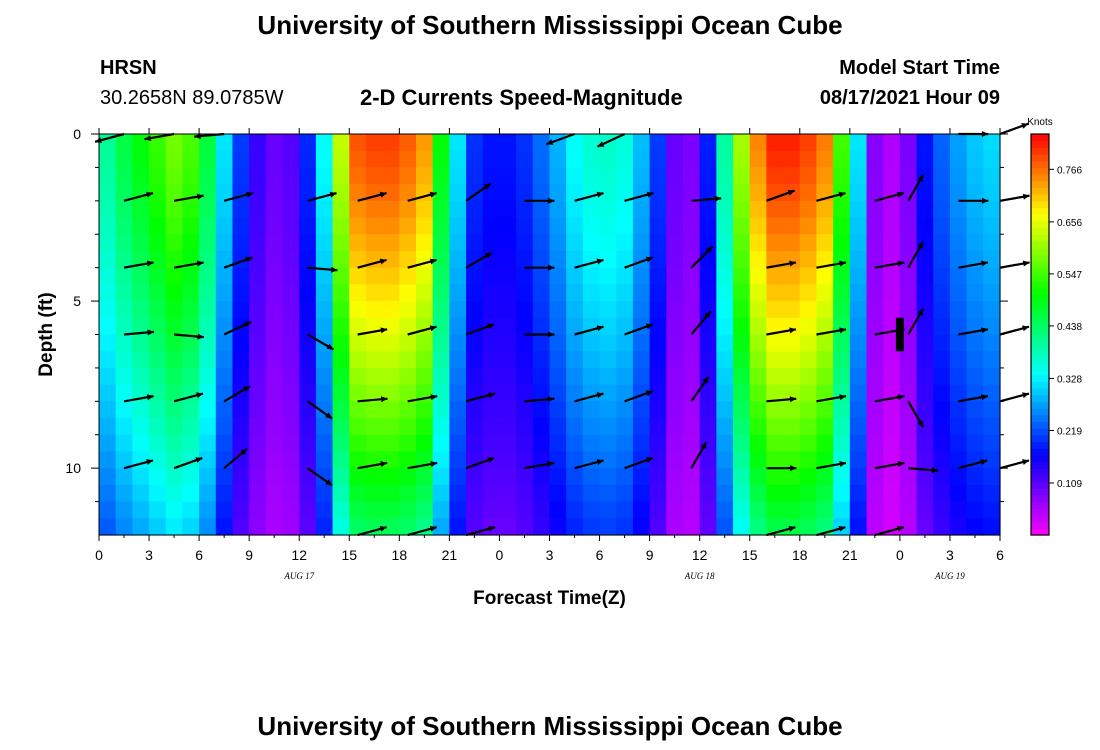  I want to click on x-axis-title: Forecast Time(Z), so click(549, 598).